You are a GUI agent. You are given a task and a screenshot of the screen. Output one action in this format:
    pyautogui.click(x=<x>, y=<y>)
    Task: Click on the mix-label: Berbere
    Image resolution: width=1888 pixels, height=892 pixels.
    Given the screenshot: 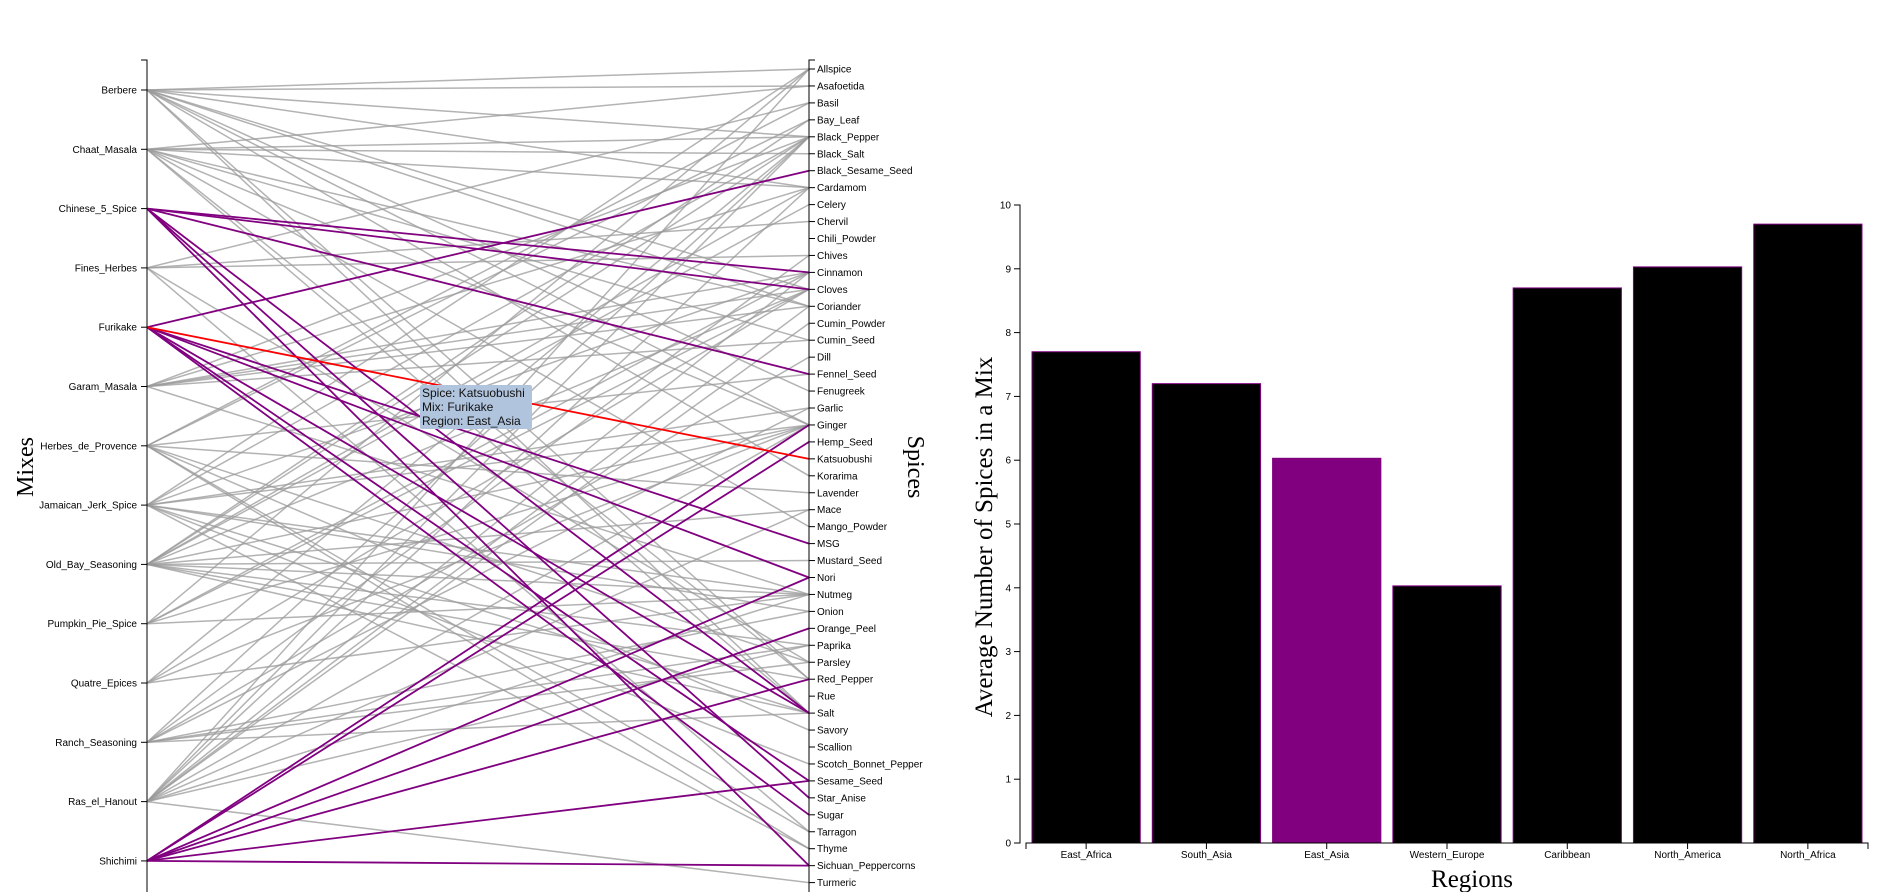 What is the action you would take?
    pyautogui.click(x=119, y=91)
    